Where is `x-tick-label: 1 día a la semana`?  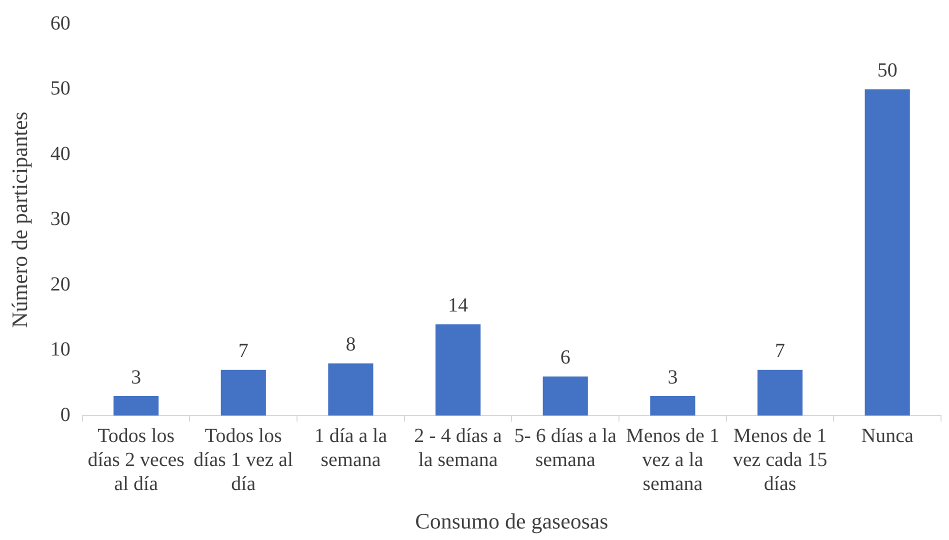 x-tick-label: 1 día a la semana is located at coordinates (351, 447).